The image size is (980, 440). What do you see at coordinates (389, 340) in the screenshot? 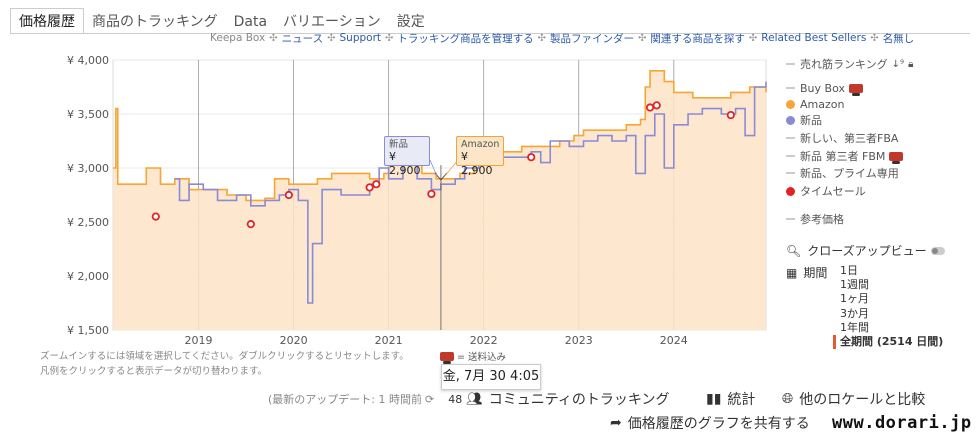
I see `x-tick-label: 2021` at bounding box center [389, 340].